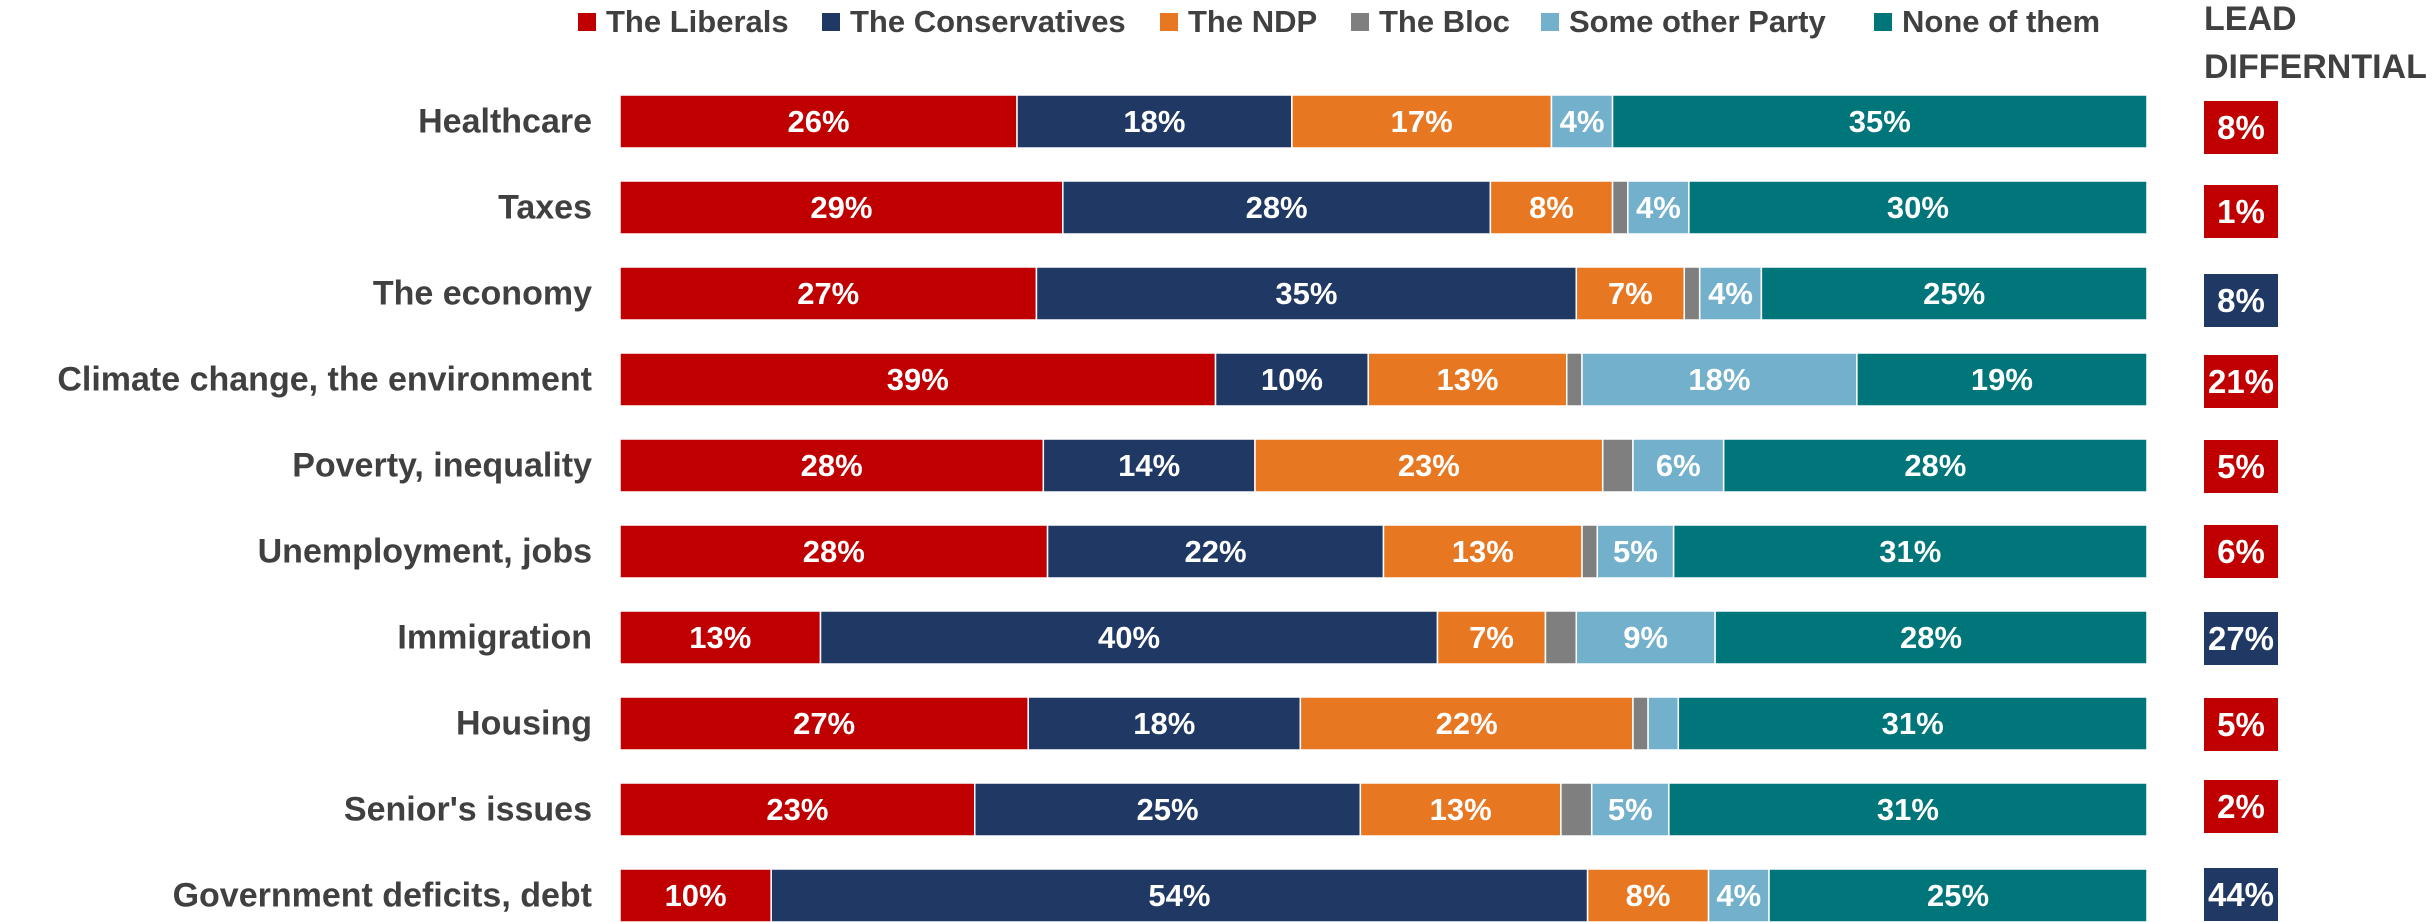 This screenshot has width=2432, height=922. Describe the element at coordinates (1883, 22) in the screenshot. I see `legend-swatch-none-of-them` at that location.